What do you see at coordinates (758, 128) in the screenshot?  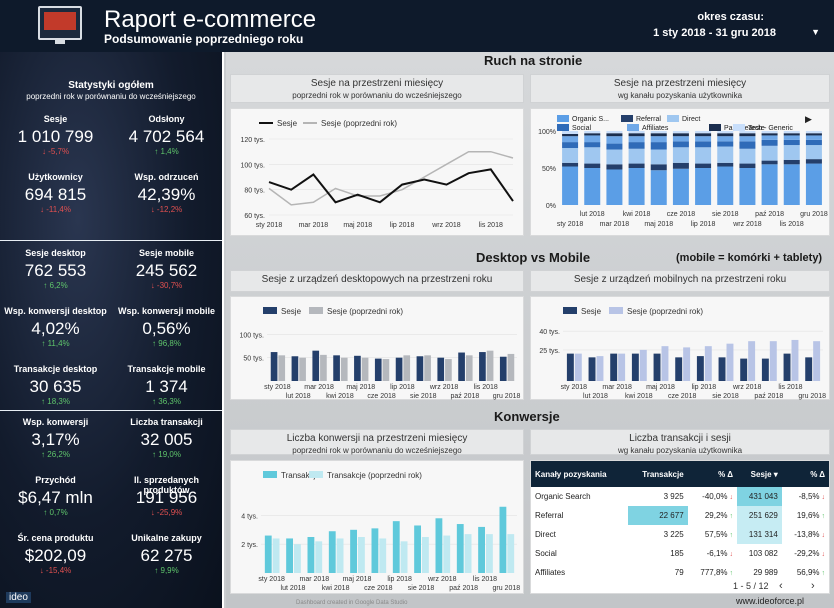 I see `legend-label: Paid Search - Generic` at bounding box center [758, 128].